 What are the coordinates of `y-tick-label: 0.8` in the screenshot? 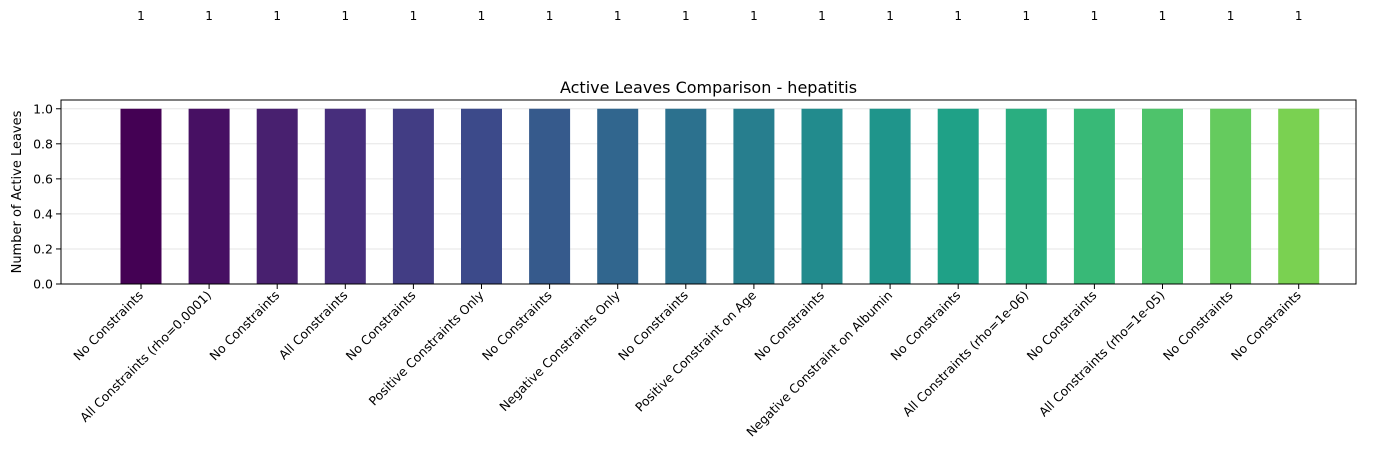 It's located at (43, 143).